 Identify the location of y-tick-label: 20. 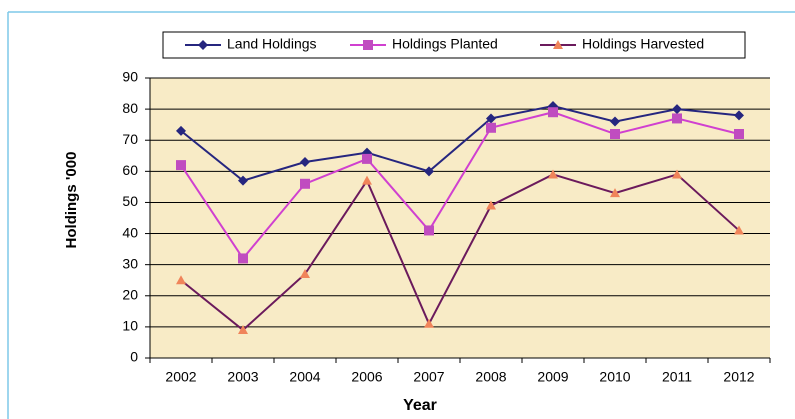
(130, 294).